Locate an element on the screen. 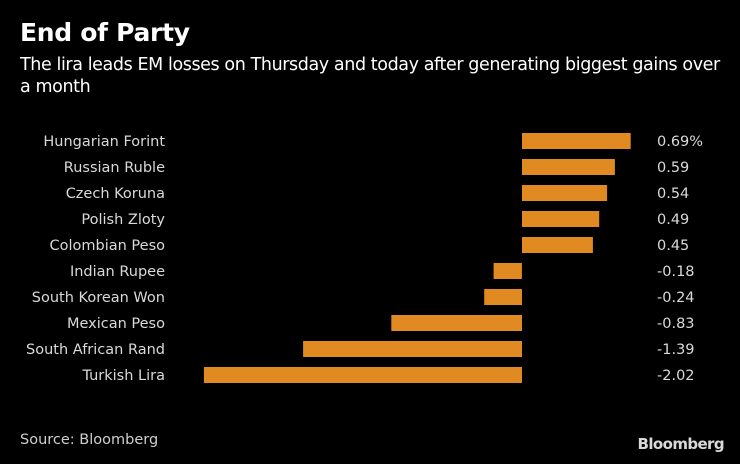  category-label: Colombian Peso is located at coordinates (107, 246).